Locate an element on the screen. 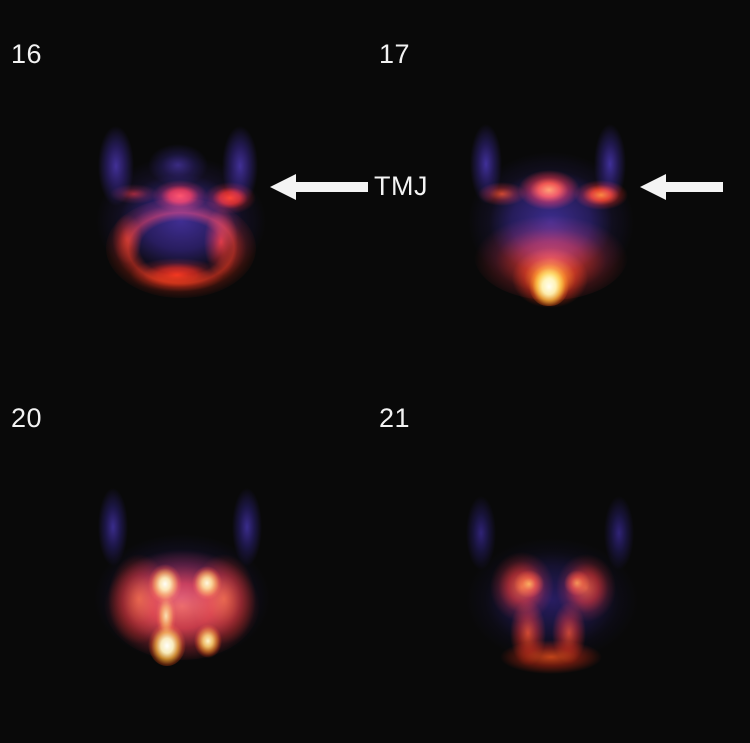 This screenshot has height=743, width=750. tmj-label: TMJ is located at coordinates (401, 186).